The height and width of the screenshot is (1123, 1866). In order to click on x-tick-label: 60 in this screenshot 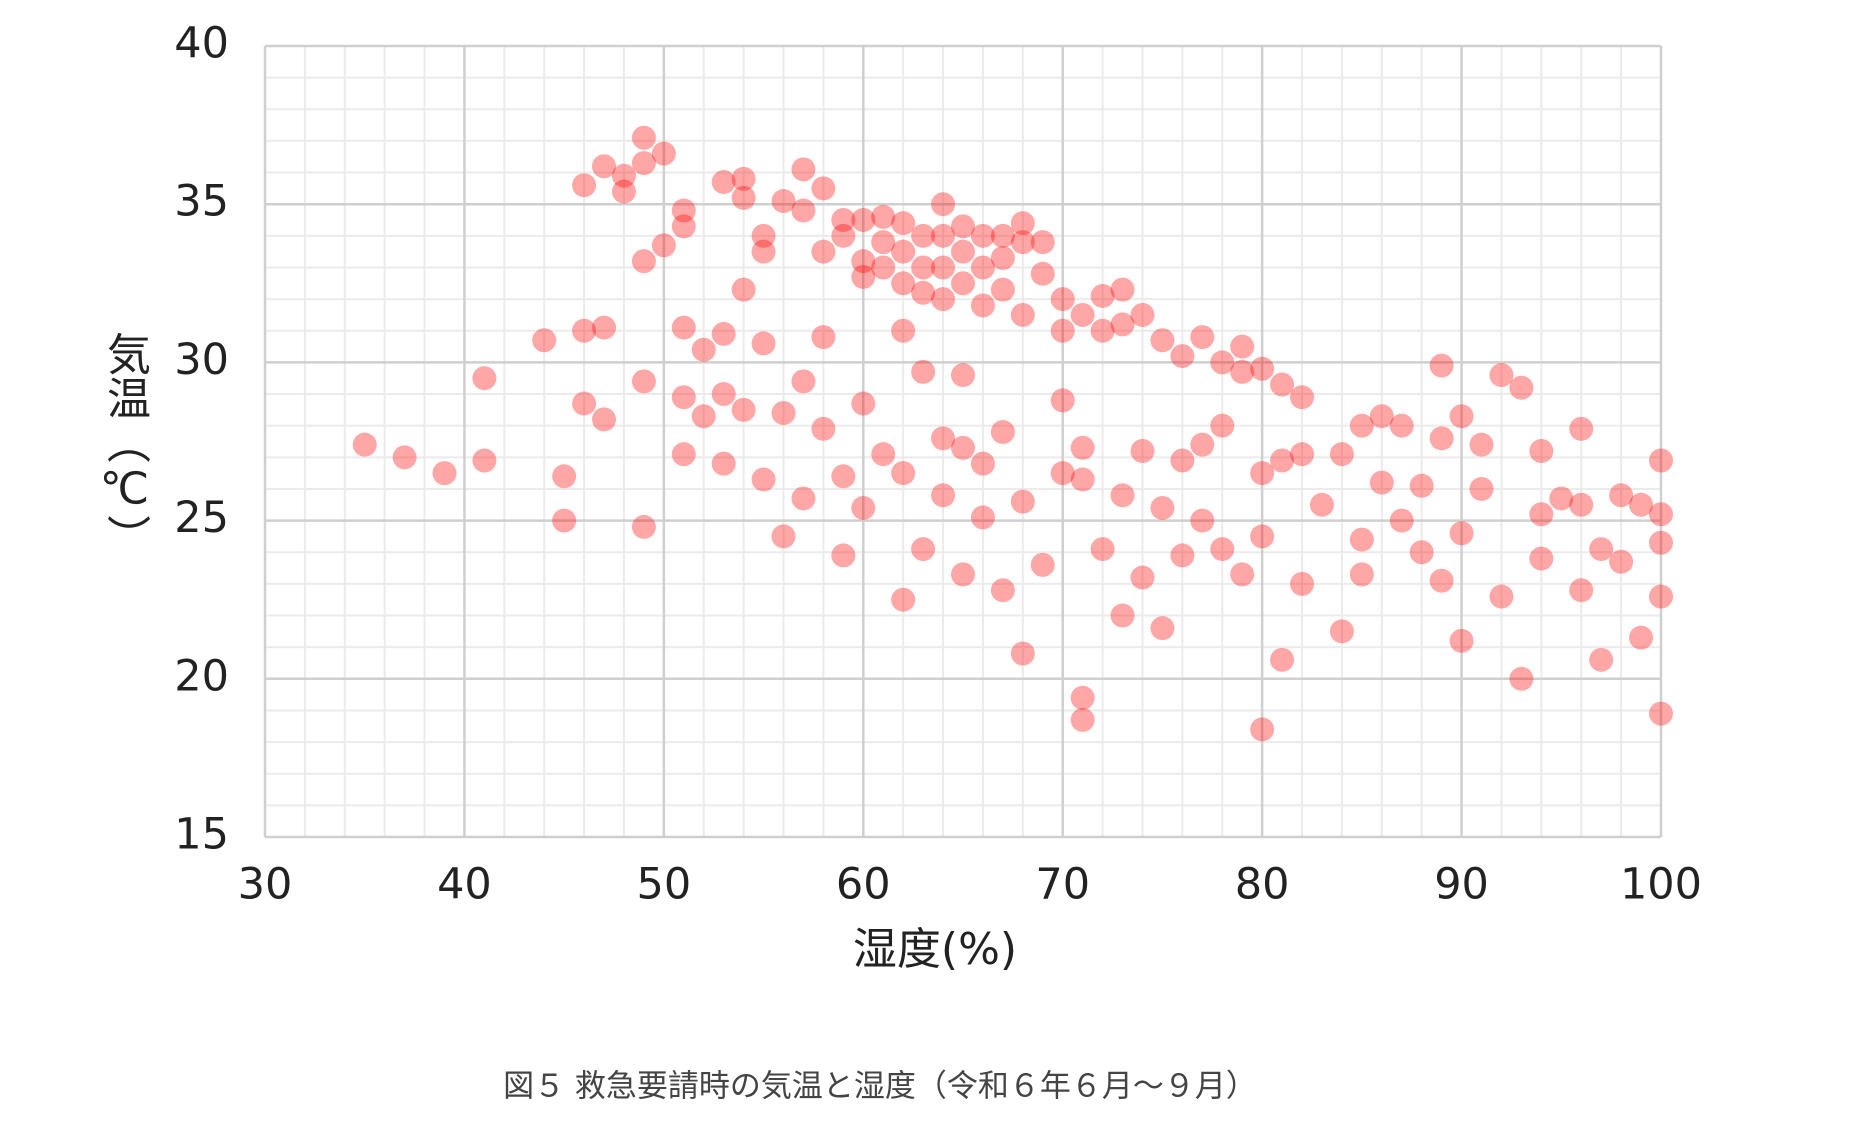, I will do `click(863, 885)`.